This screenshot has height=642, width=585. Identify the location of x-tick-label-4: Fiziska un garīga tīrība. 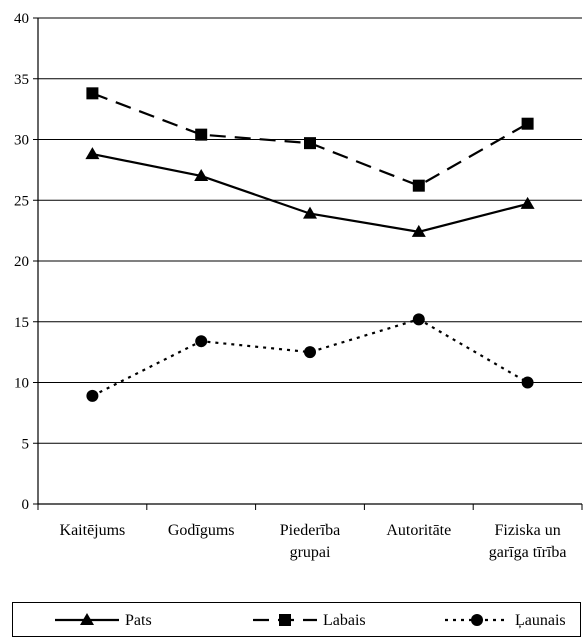
(528, 541).